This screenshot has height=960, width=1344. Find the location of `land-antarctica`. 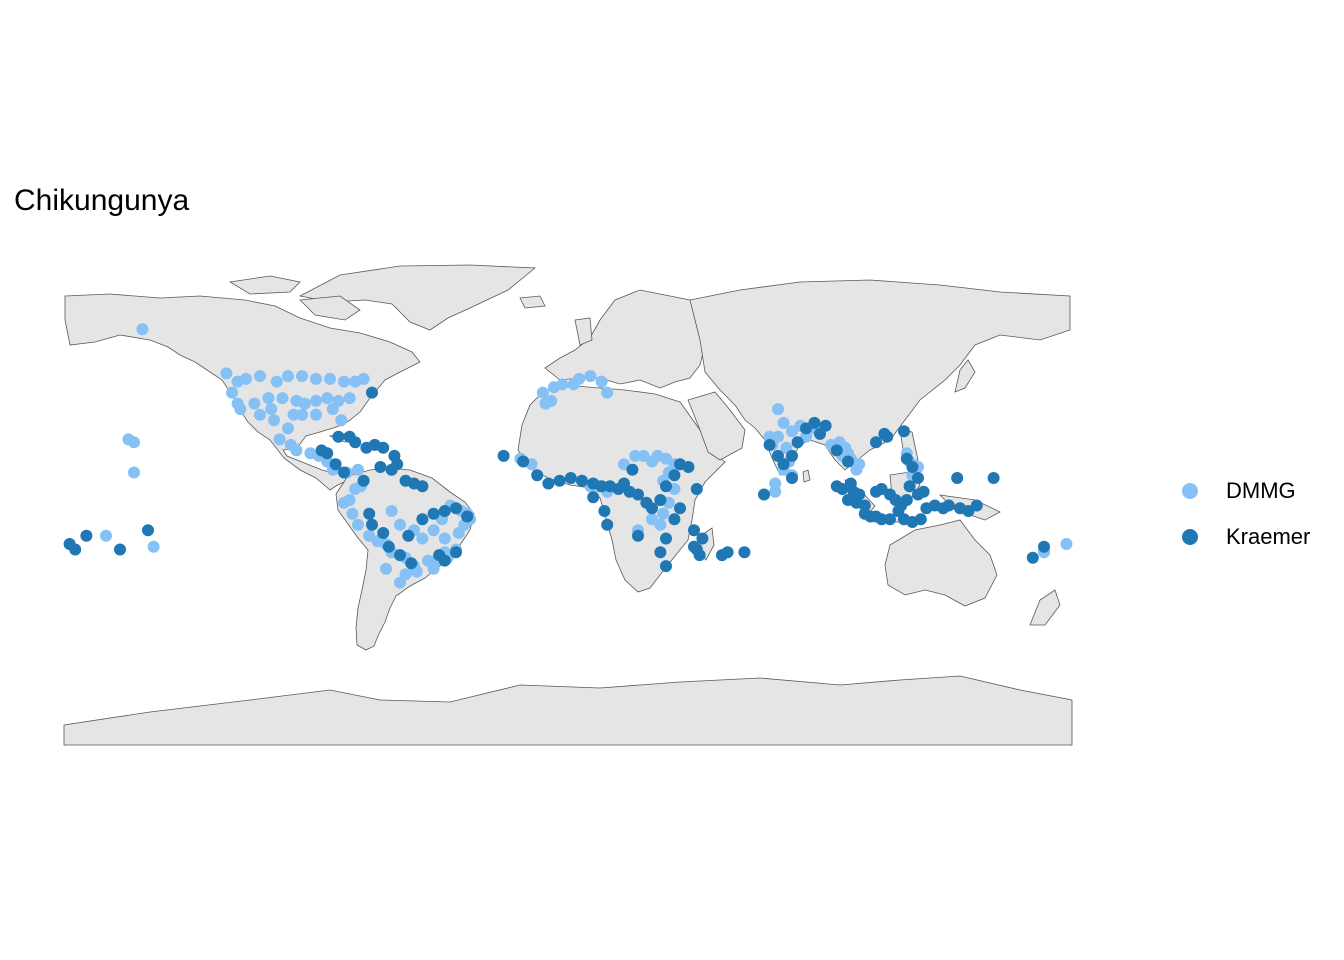

land-antarctica is located at coordinates (568, 710).